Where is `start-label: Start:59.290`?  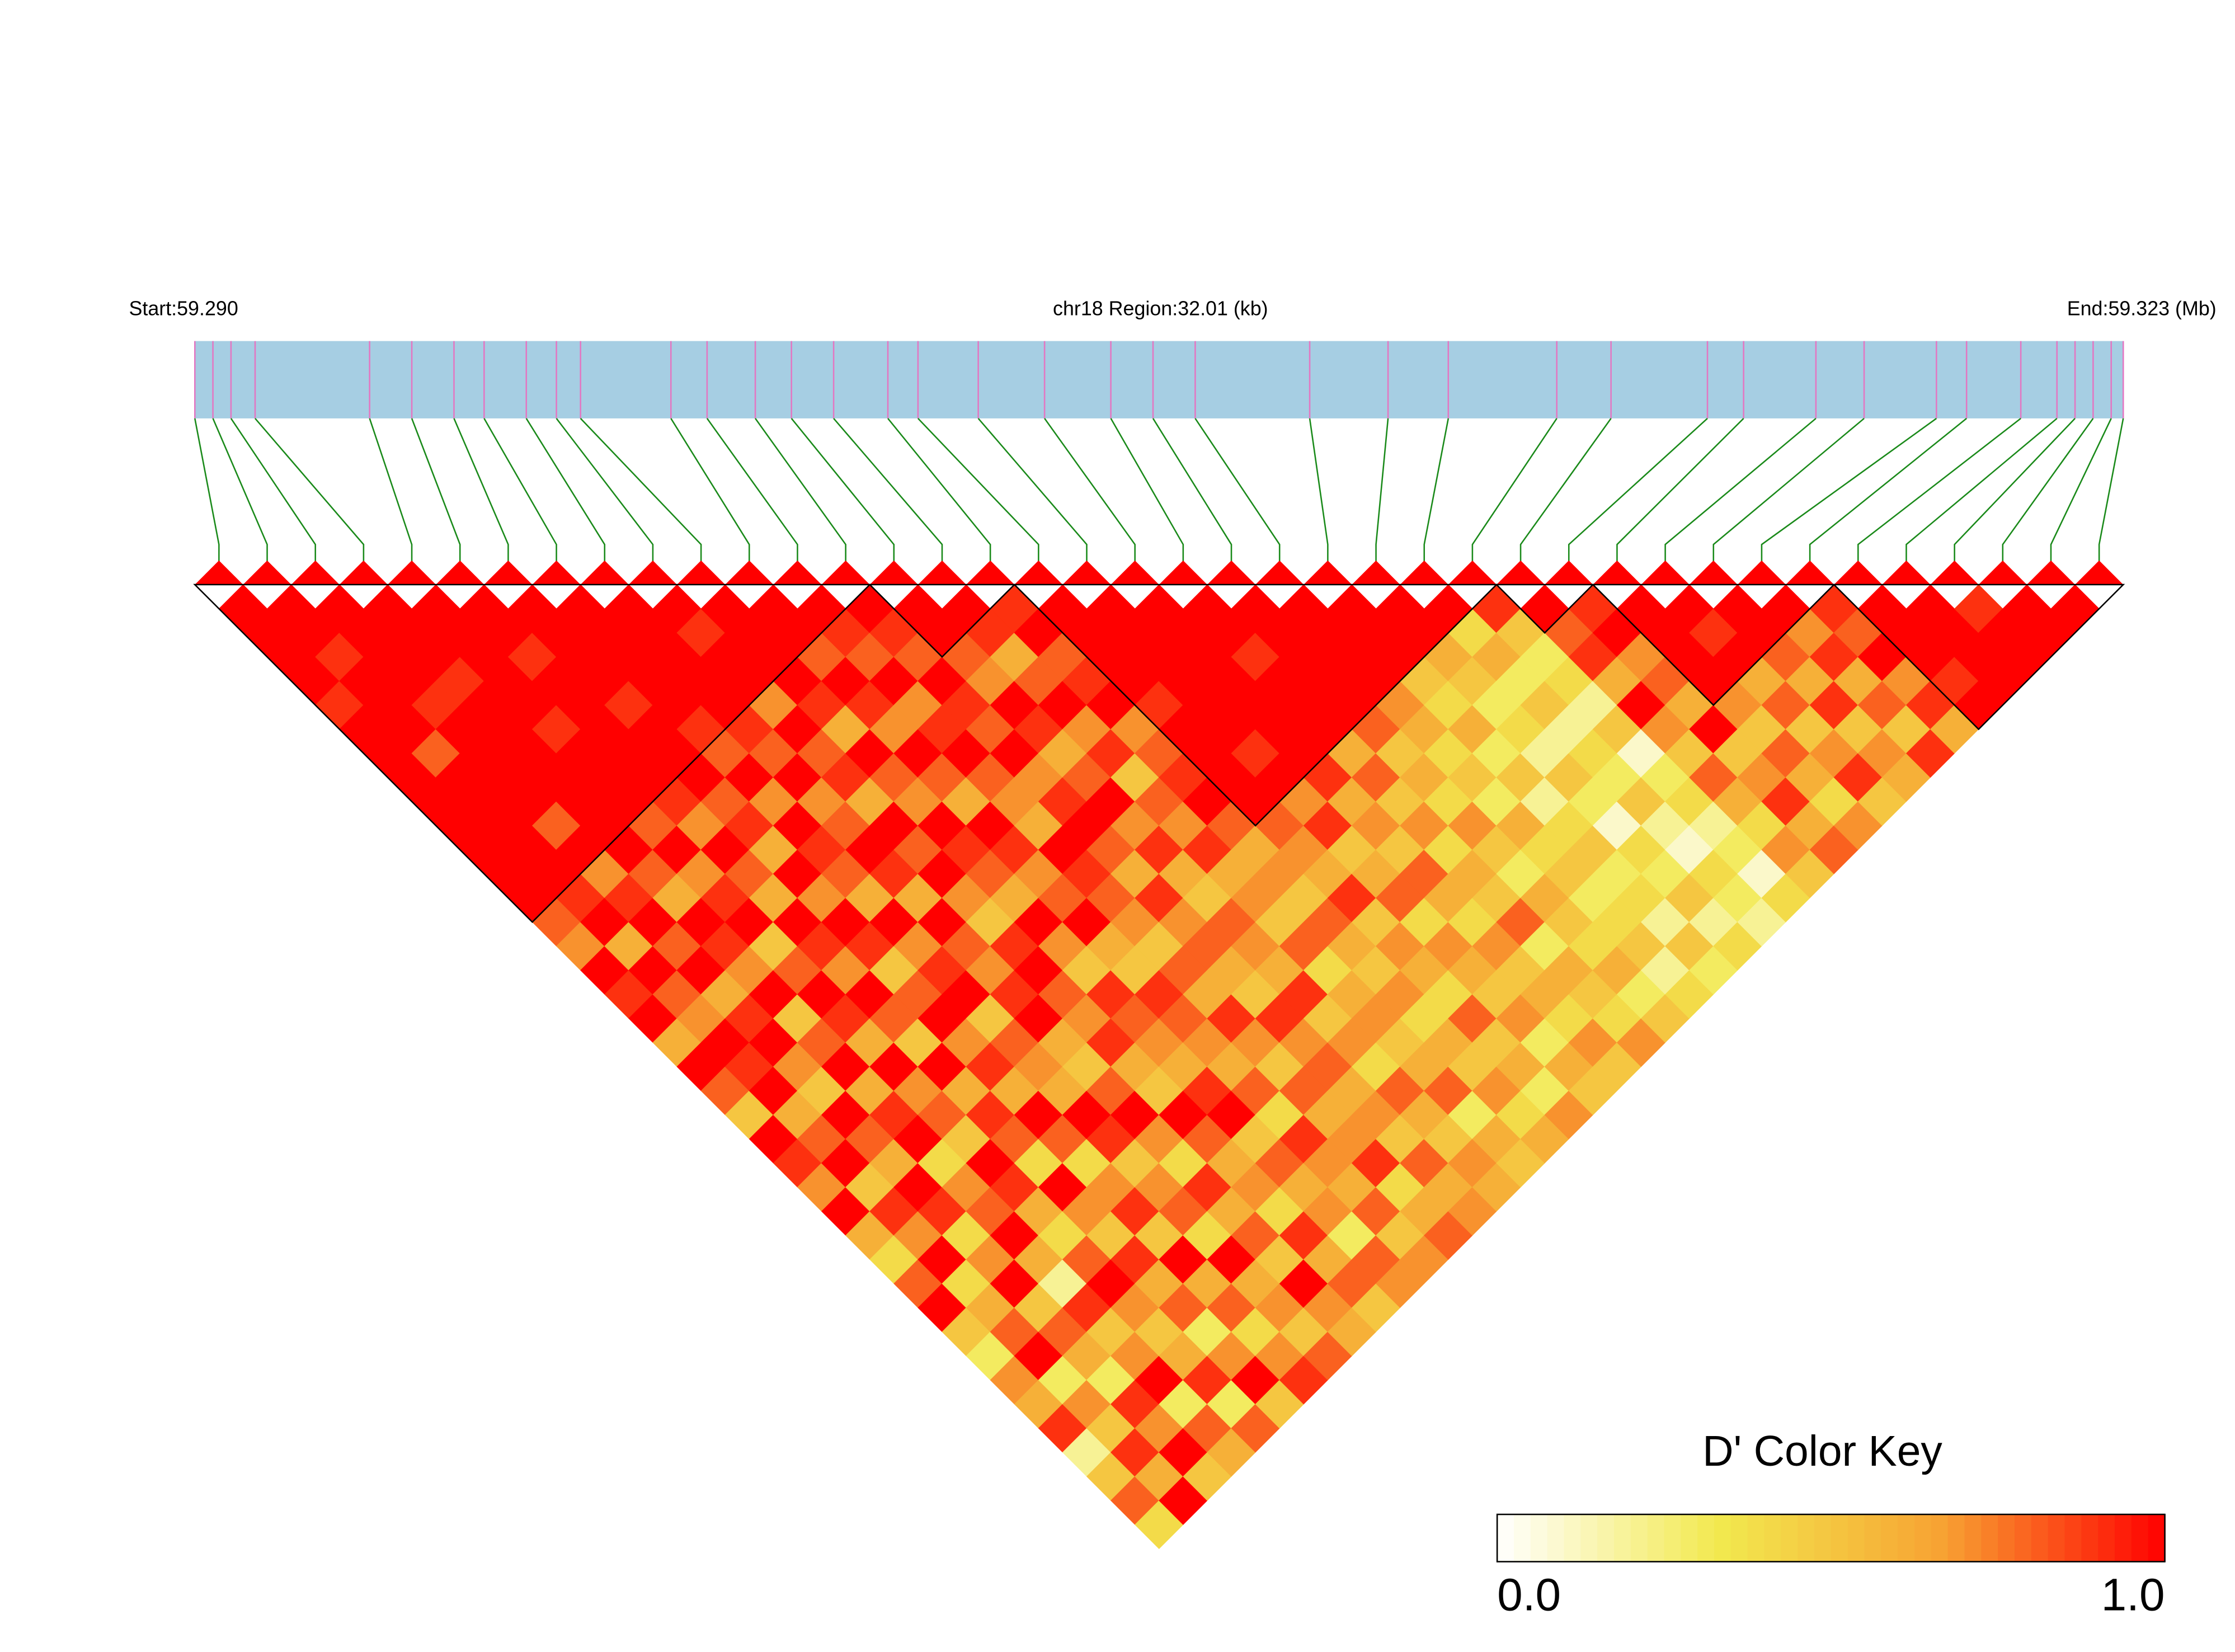 start-label: Start:59.290 is located at coordinates (183, 309).